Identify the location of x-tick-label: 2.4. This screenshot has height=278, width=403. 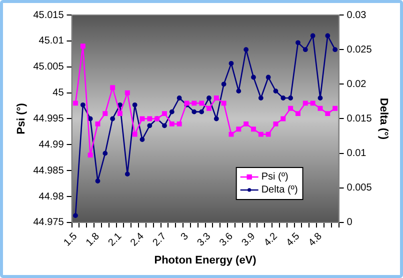
(137, 239).